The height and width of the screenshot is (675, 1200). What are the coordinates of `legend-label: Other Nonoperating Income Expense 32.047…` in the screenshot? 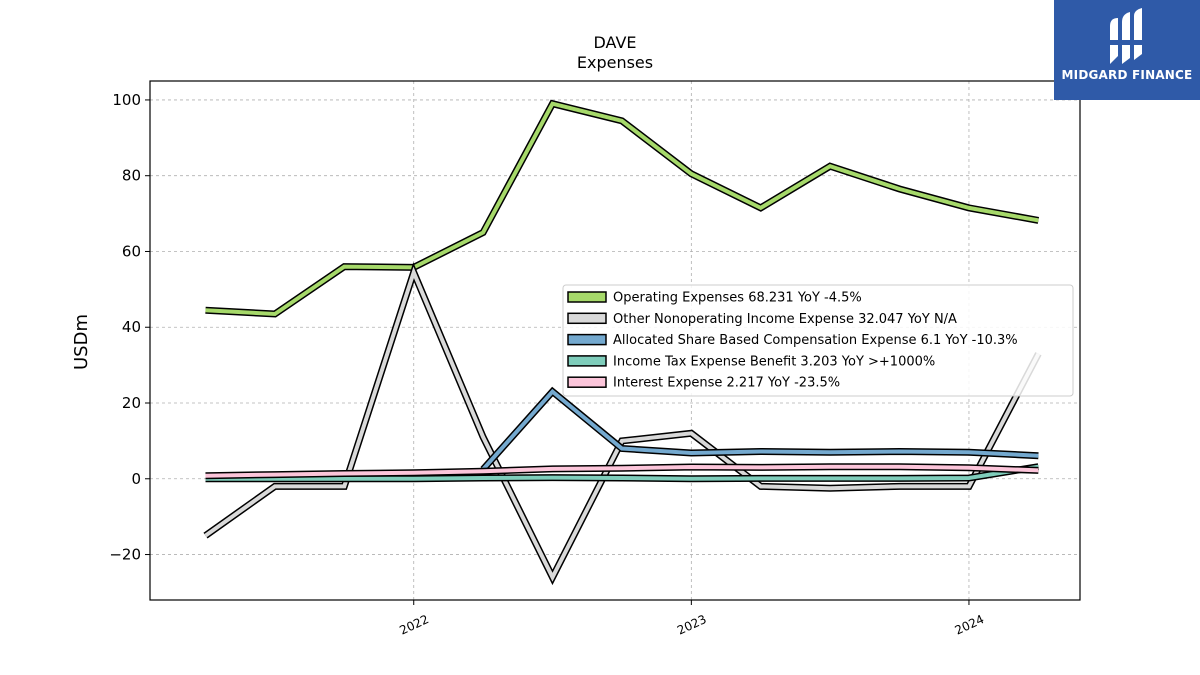 It's located at (785, 319).